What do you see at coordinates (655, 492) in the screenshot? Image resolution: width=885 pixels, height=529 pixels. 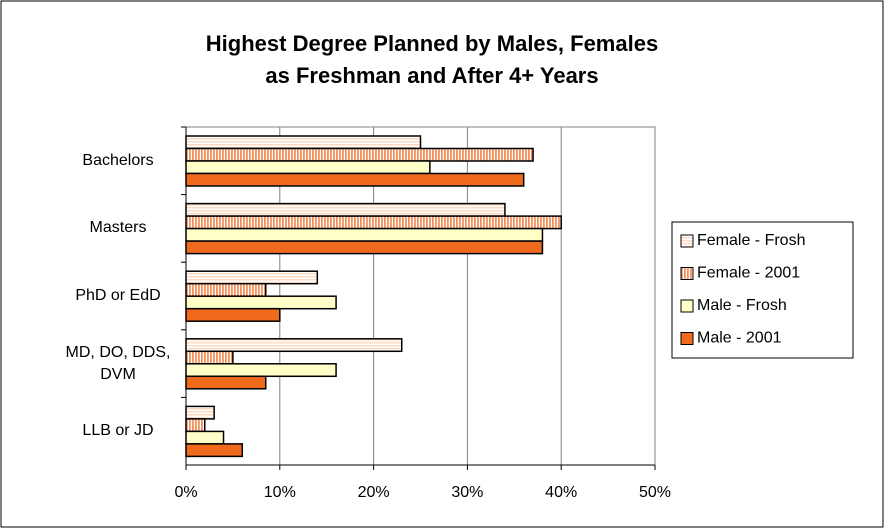 I see `x-tick-label: 50%` at bounding box center [655, 492].